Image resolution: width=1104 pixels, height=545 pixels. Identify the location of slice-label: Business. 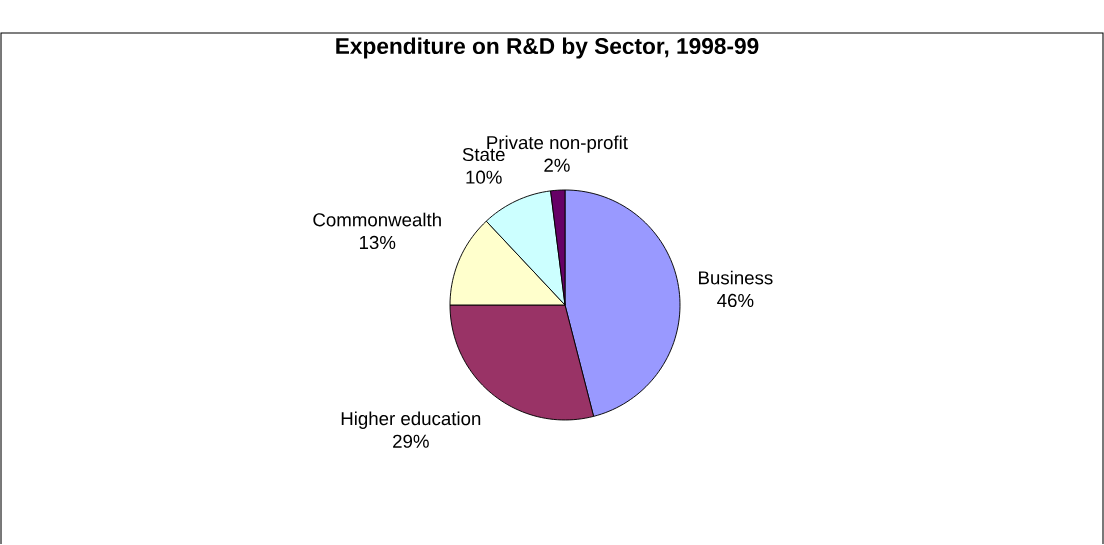
(736, 277).